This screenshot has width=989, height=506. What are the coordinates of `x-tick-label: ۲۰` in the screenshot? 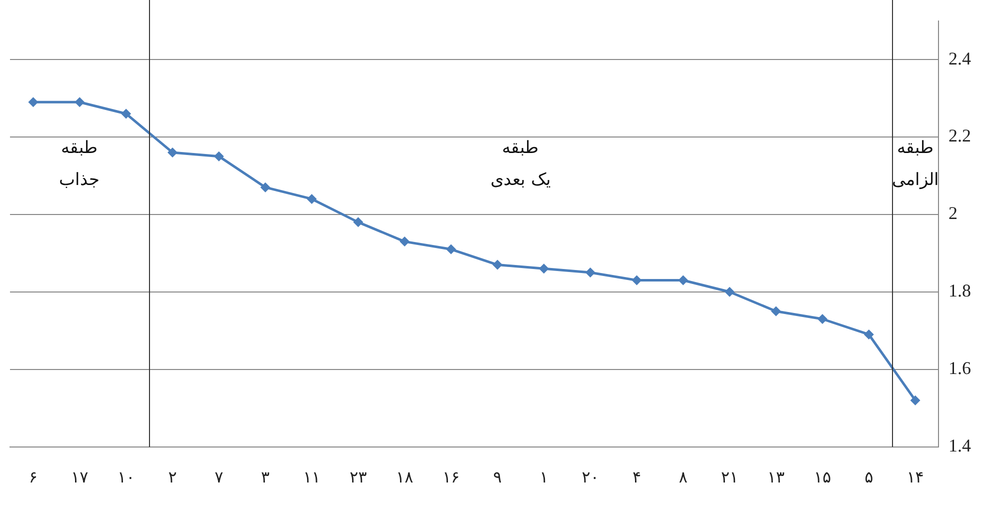 It's located at (590, 477).